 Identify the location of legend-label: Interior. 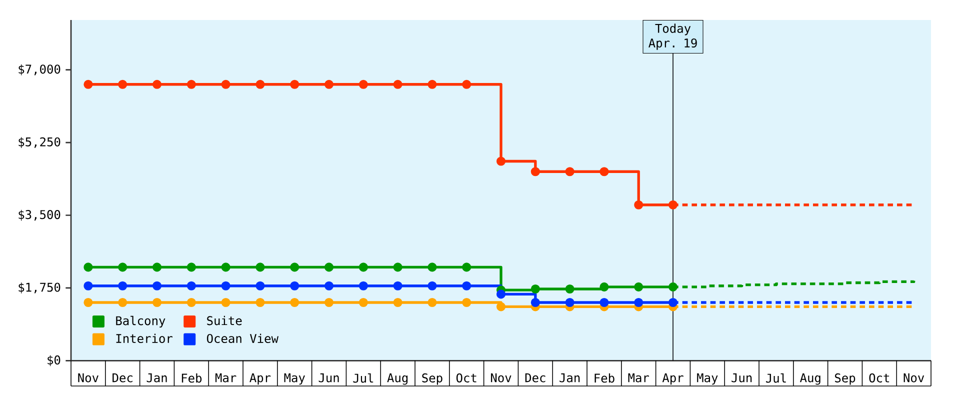
(144, 339).